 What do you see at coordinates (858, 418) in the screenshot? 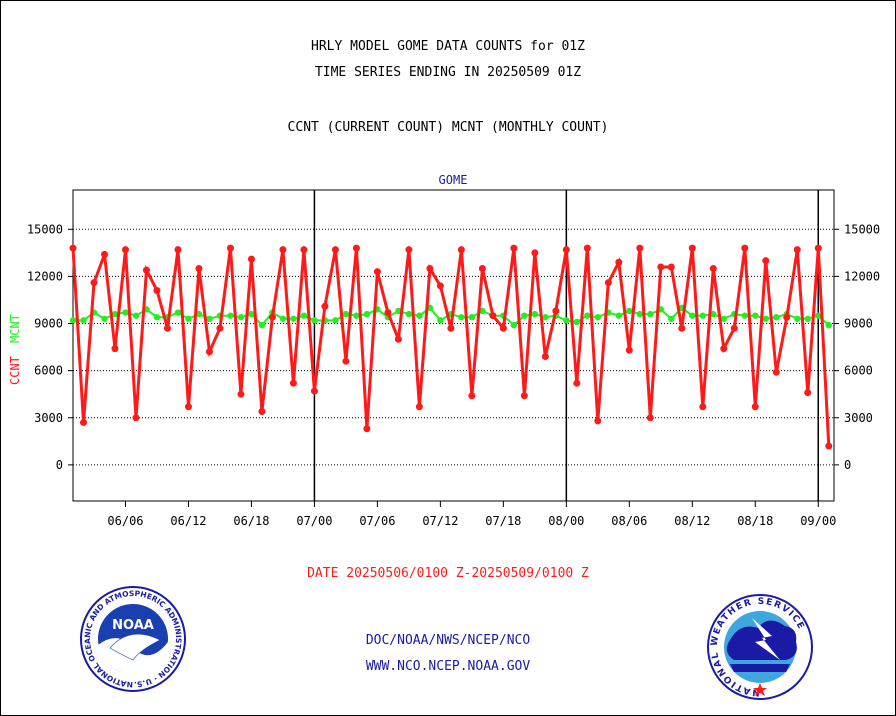
I see `y-tick-label-right: 3000` at bounding box center [858, 418].